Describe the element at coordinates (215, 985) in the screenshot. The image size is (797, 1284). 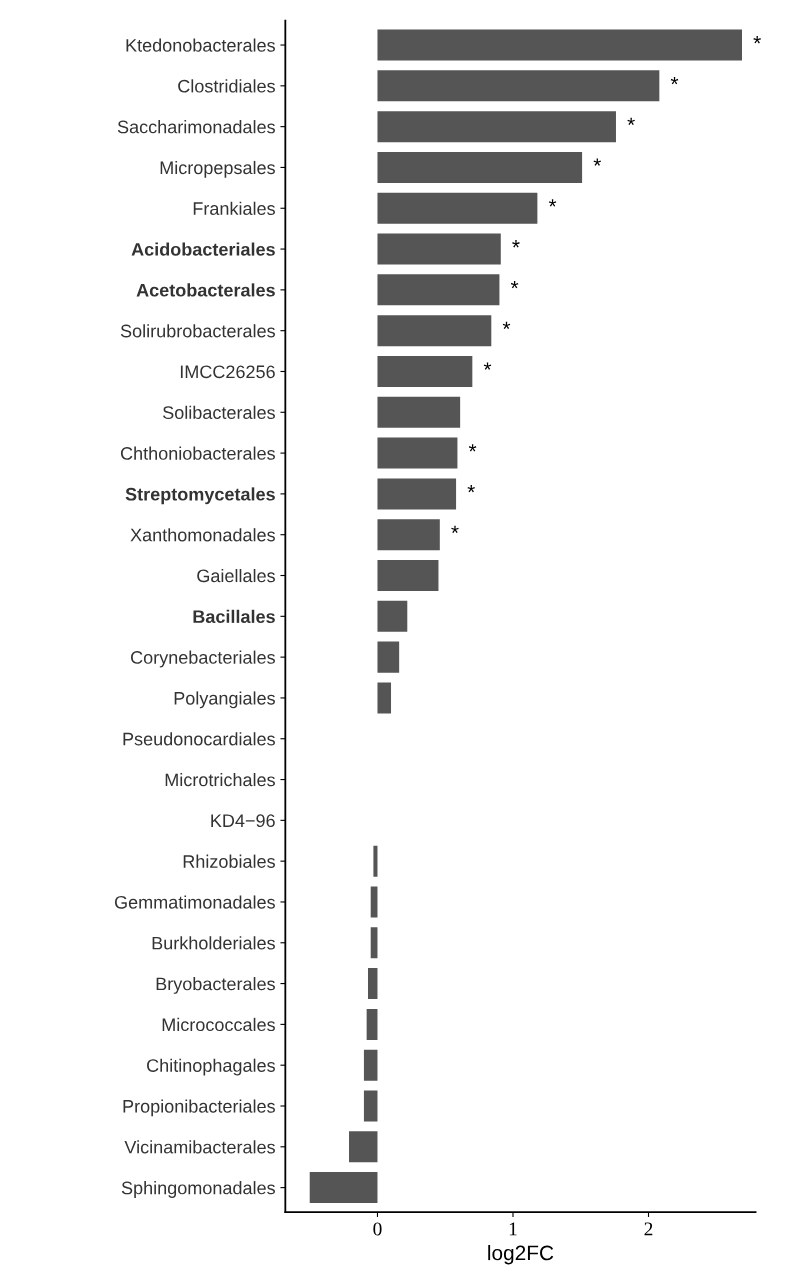
I see `y-tick-label: Bryobacterales` at that location.